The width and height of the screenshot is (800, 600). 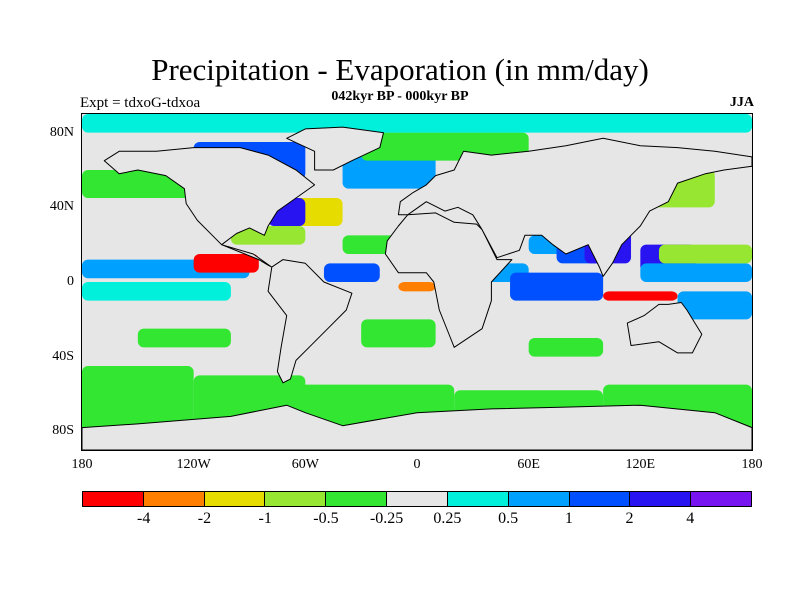 What do you see at coordinates (305, 464) in the screenshot?
I see `lon-tick-label: 60W` at bounding box center [305, 464].